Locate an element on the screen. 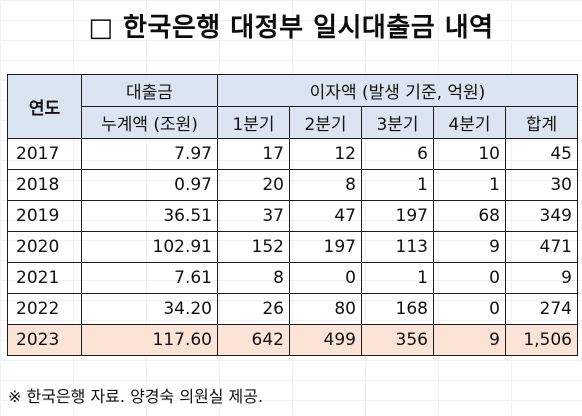  table-row-highlighted: 2023 117.60 642 499 356 9 1,506 is located at coordinates (292, 340).